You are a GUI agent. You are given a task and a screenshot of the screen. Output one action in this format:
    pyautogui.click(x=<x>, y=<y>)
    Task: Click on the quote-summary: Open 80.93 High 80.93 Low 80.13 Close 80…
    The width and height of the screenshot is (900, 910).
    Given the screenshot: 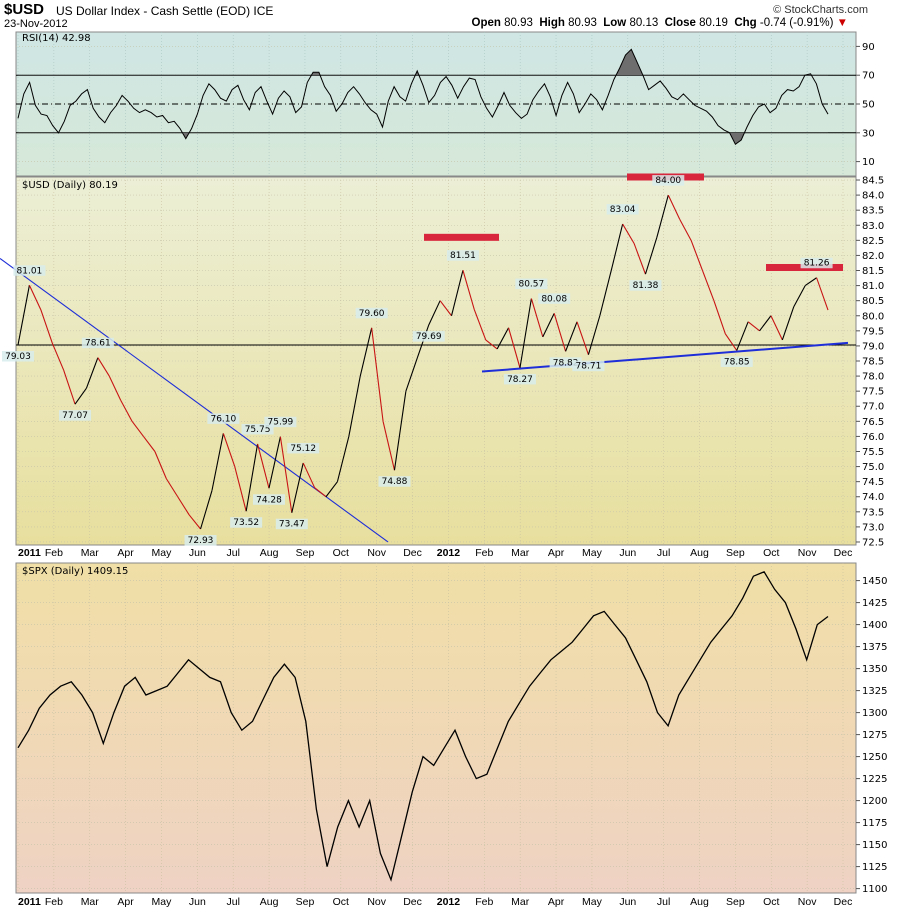 What is the action you would take?
    pyautogui.click(x=660, y=23)
    